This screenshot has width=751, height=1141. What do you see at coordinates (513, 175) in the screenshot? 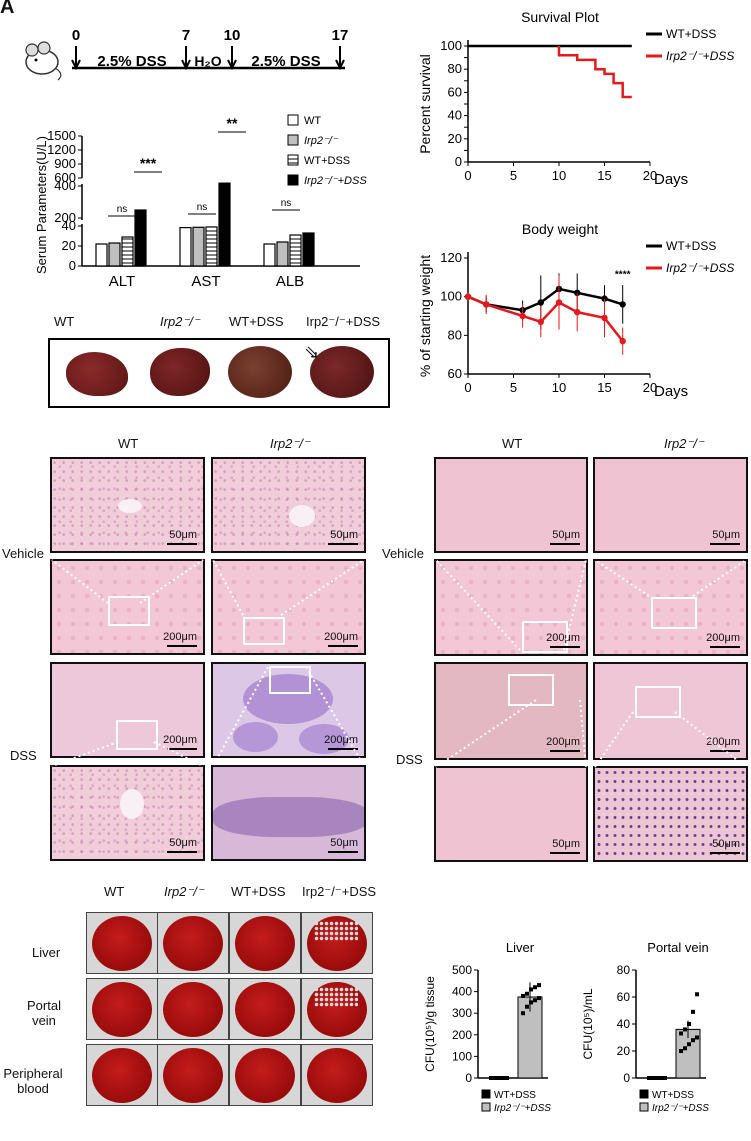
I see `x-tick-label: 5` at bounding box center [513, 175].